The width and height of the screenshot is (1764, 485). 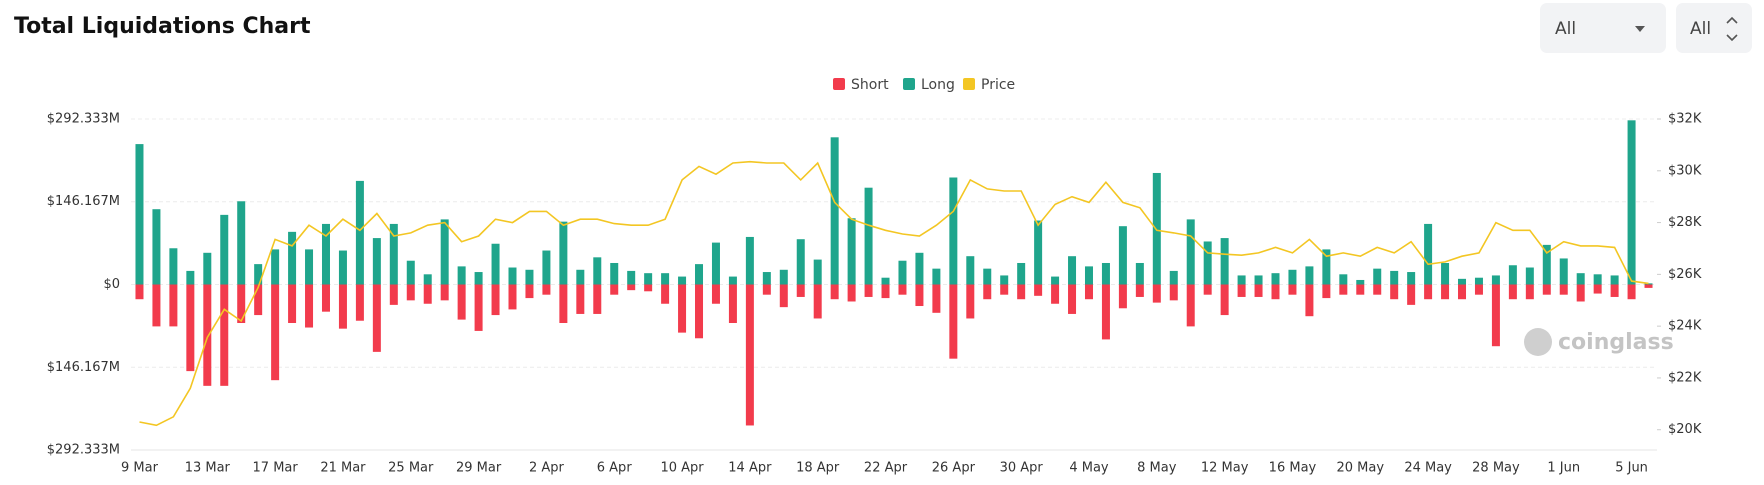 I want to click on y2-tick-label: $26K, so click(x=1685, y=274).